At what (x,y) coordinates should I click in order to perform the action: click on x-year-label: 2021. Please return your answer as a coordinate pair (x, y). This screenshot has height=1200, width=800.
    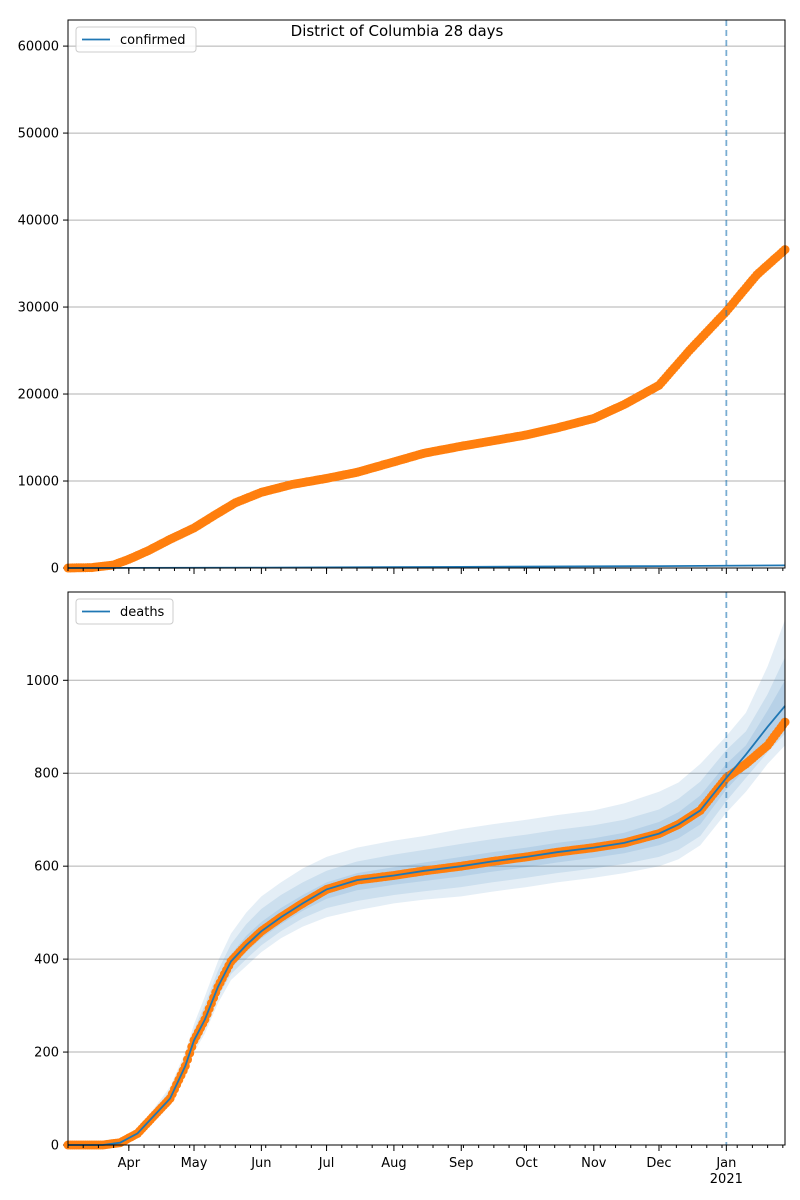
    Looking at the image, I should click on (726, 1179).